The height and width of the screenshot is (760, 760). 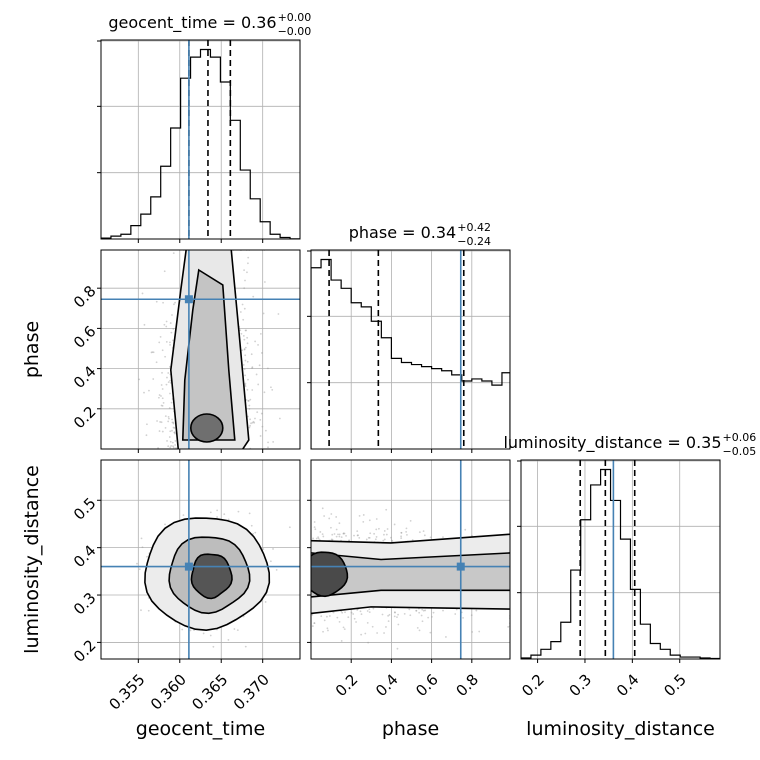 I want to click on x-axis-label-phase: phase, so click(x=410, y=729).